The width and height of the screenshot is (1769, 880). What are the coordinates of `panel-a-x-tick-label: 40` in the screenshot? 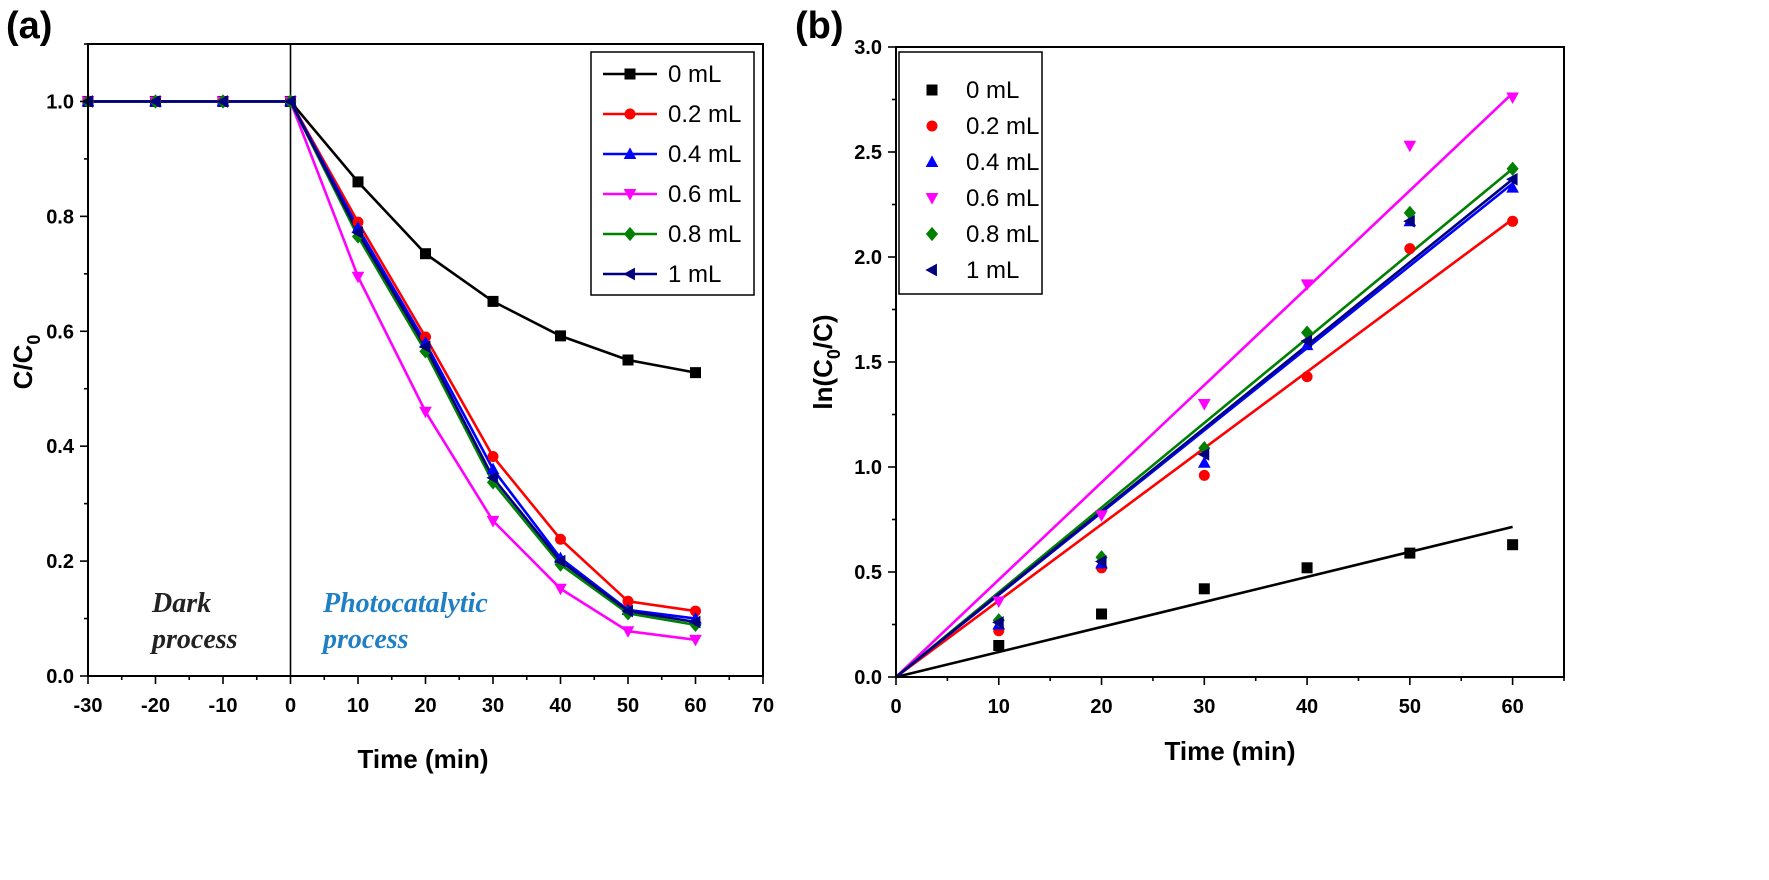 It's located at (560, 706).